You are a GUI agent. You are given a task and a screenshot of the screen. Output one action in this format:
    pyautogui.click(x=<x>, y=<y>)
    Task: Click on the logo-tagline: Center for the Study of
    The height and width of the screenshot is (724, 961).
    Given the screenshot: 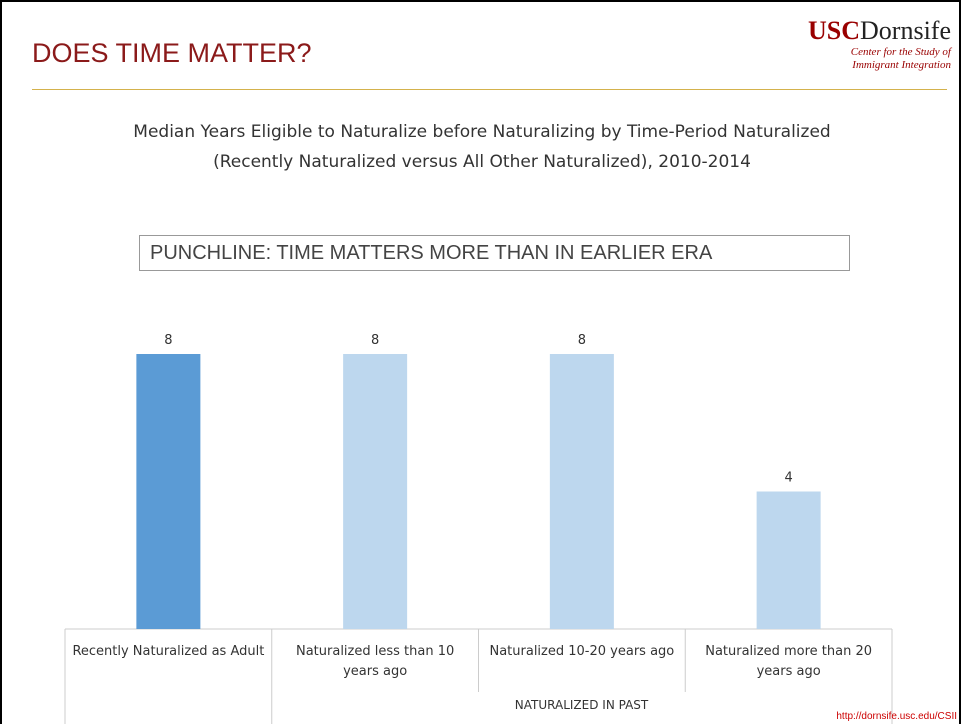 What is the action you would take?
    pyautogui.click(x=900, y=52)
    